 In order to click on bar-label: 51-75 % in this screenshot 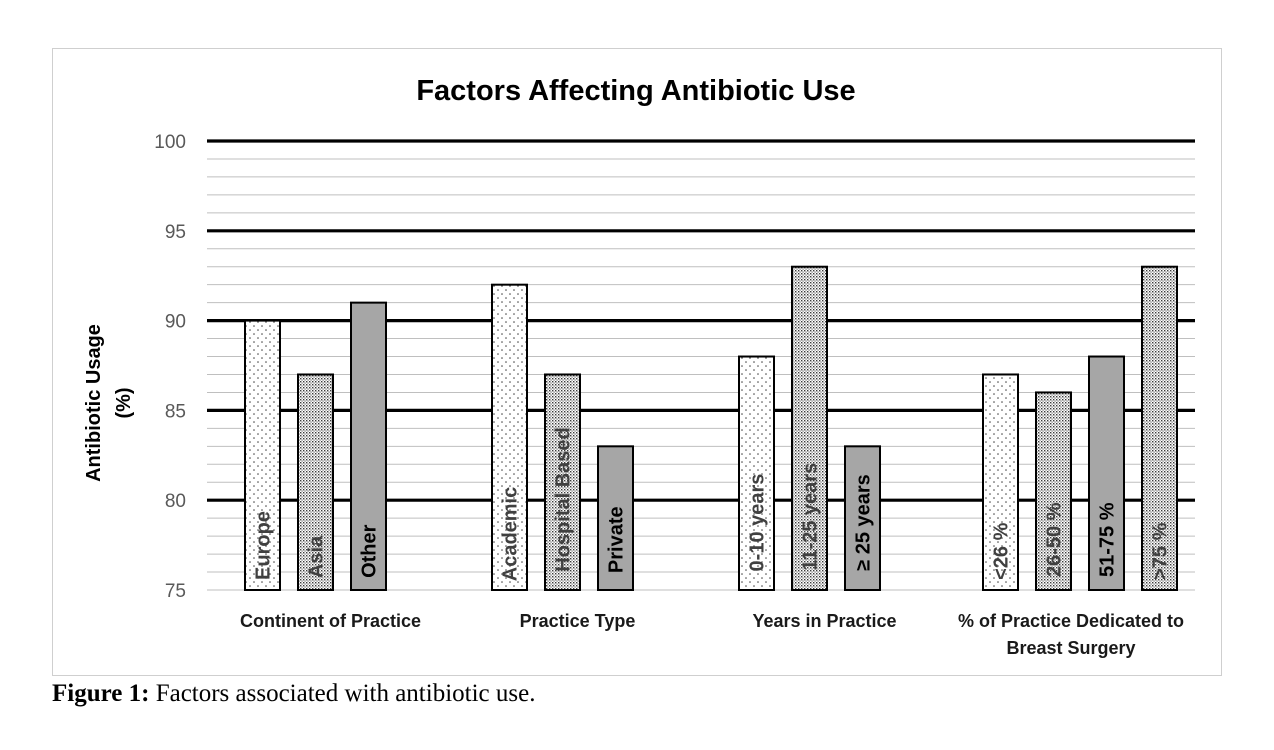, I will do `click(1108, 539)`.